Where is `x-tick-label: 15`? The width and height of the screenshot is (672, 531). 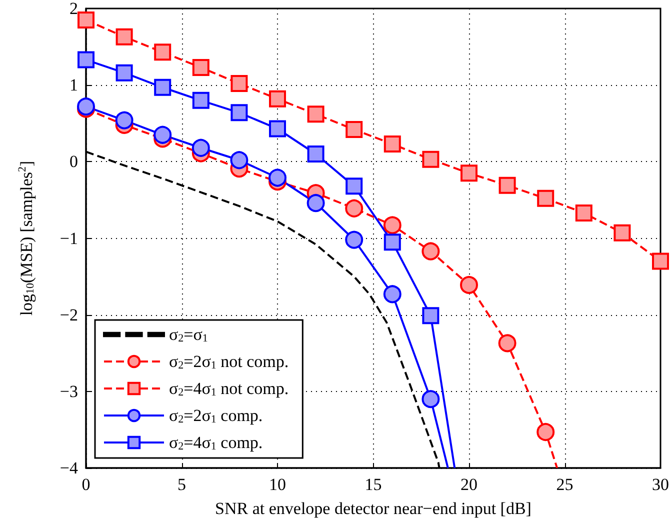 x-tick-label: 15 is located at coordinates (373, 484).